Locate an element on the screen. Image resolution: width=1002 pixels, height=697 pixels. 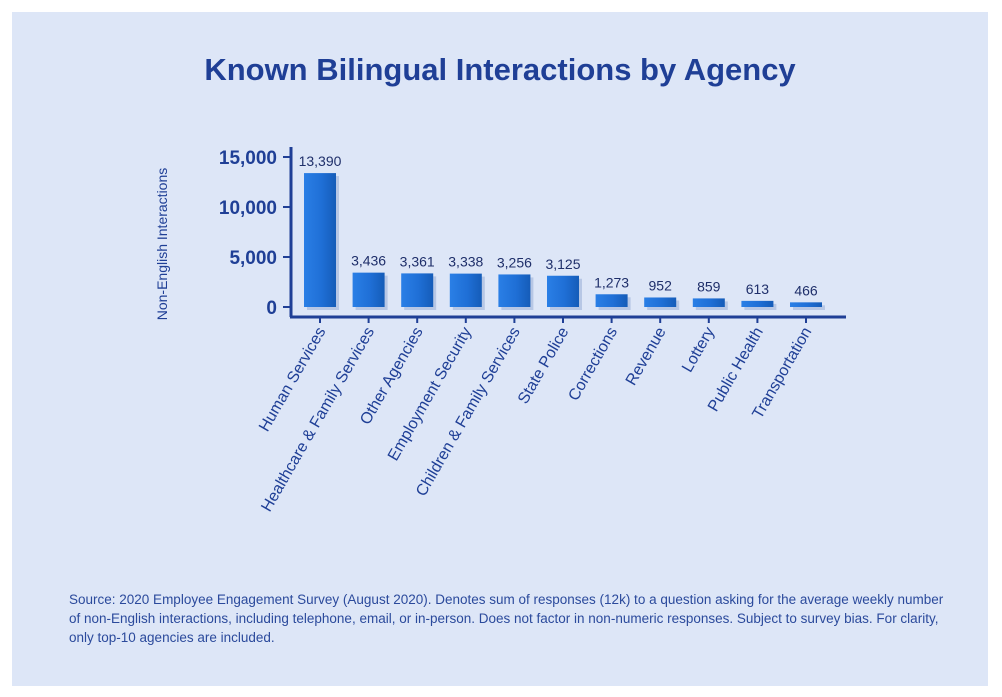
bar-value-label: 3,125 is located at coordinates (562, 264).